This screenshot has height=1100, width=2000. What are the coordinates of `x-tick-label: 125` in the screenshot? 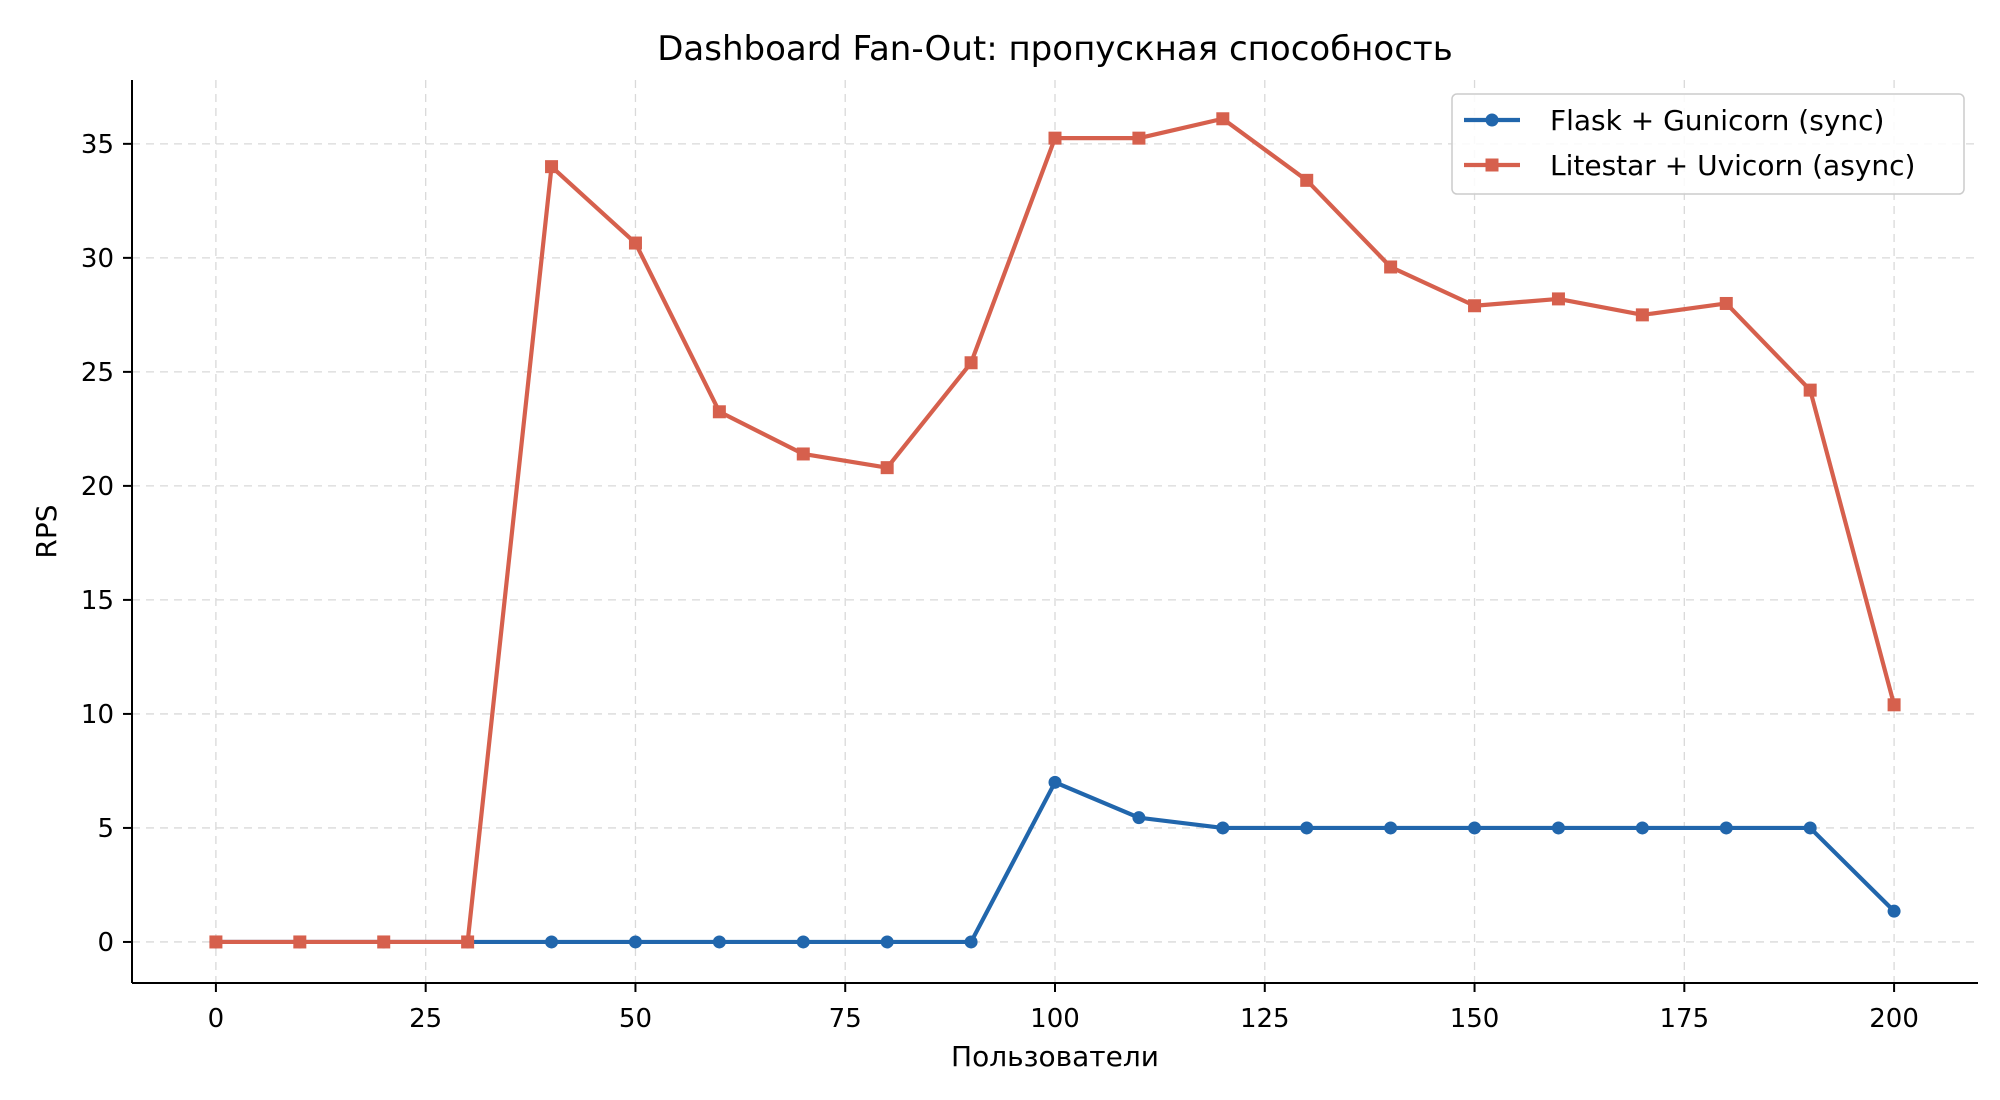 It's located at (1265, 1019).